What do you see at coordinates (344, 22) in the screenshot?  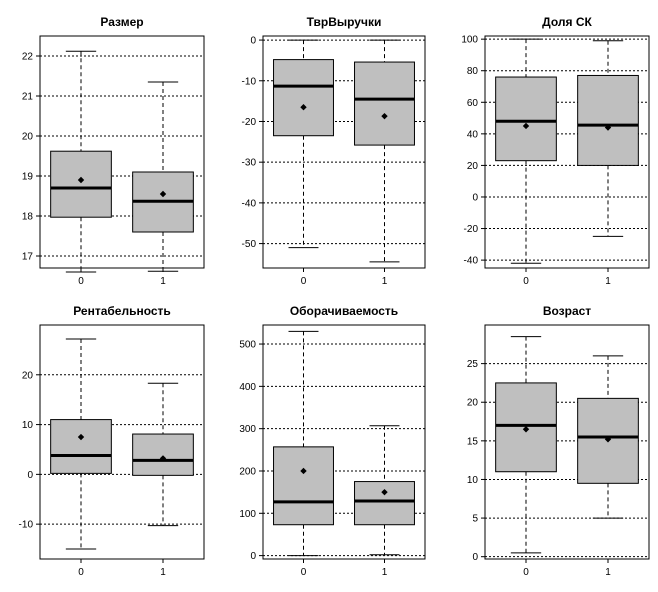 I see `chart-title: ТврВыручки` at bounding box center [344, 22].